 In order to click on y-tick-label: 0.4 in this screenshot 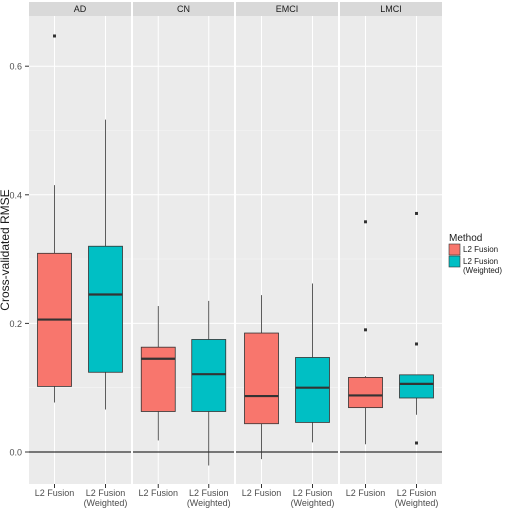, I will do `click(15, 195)`.